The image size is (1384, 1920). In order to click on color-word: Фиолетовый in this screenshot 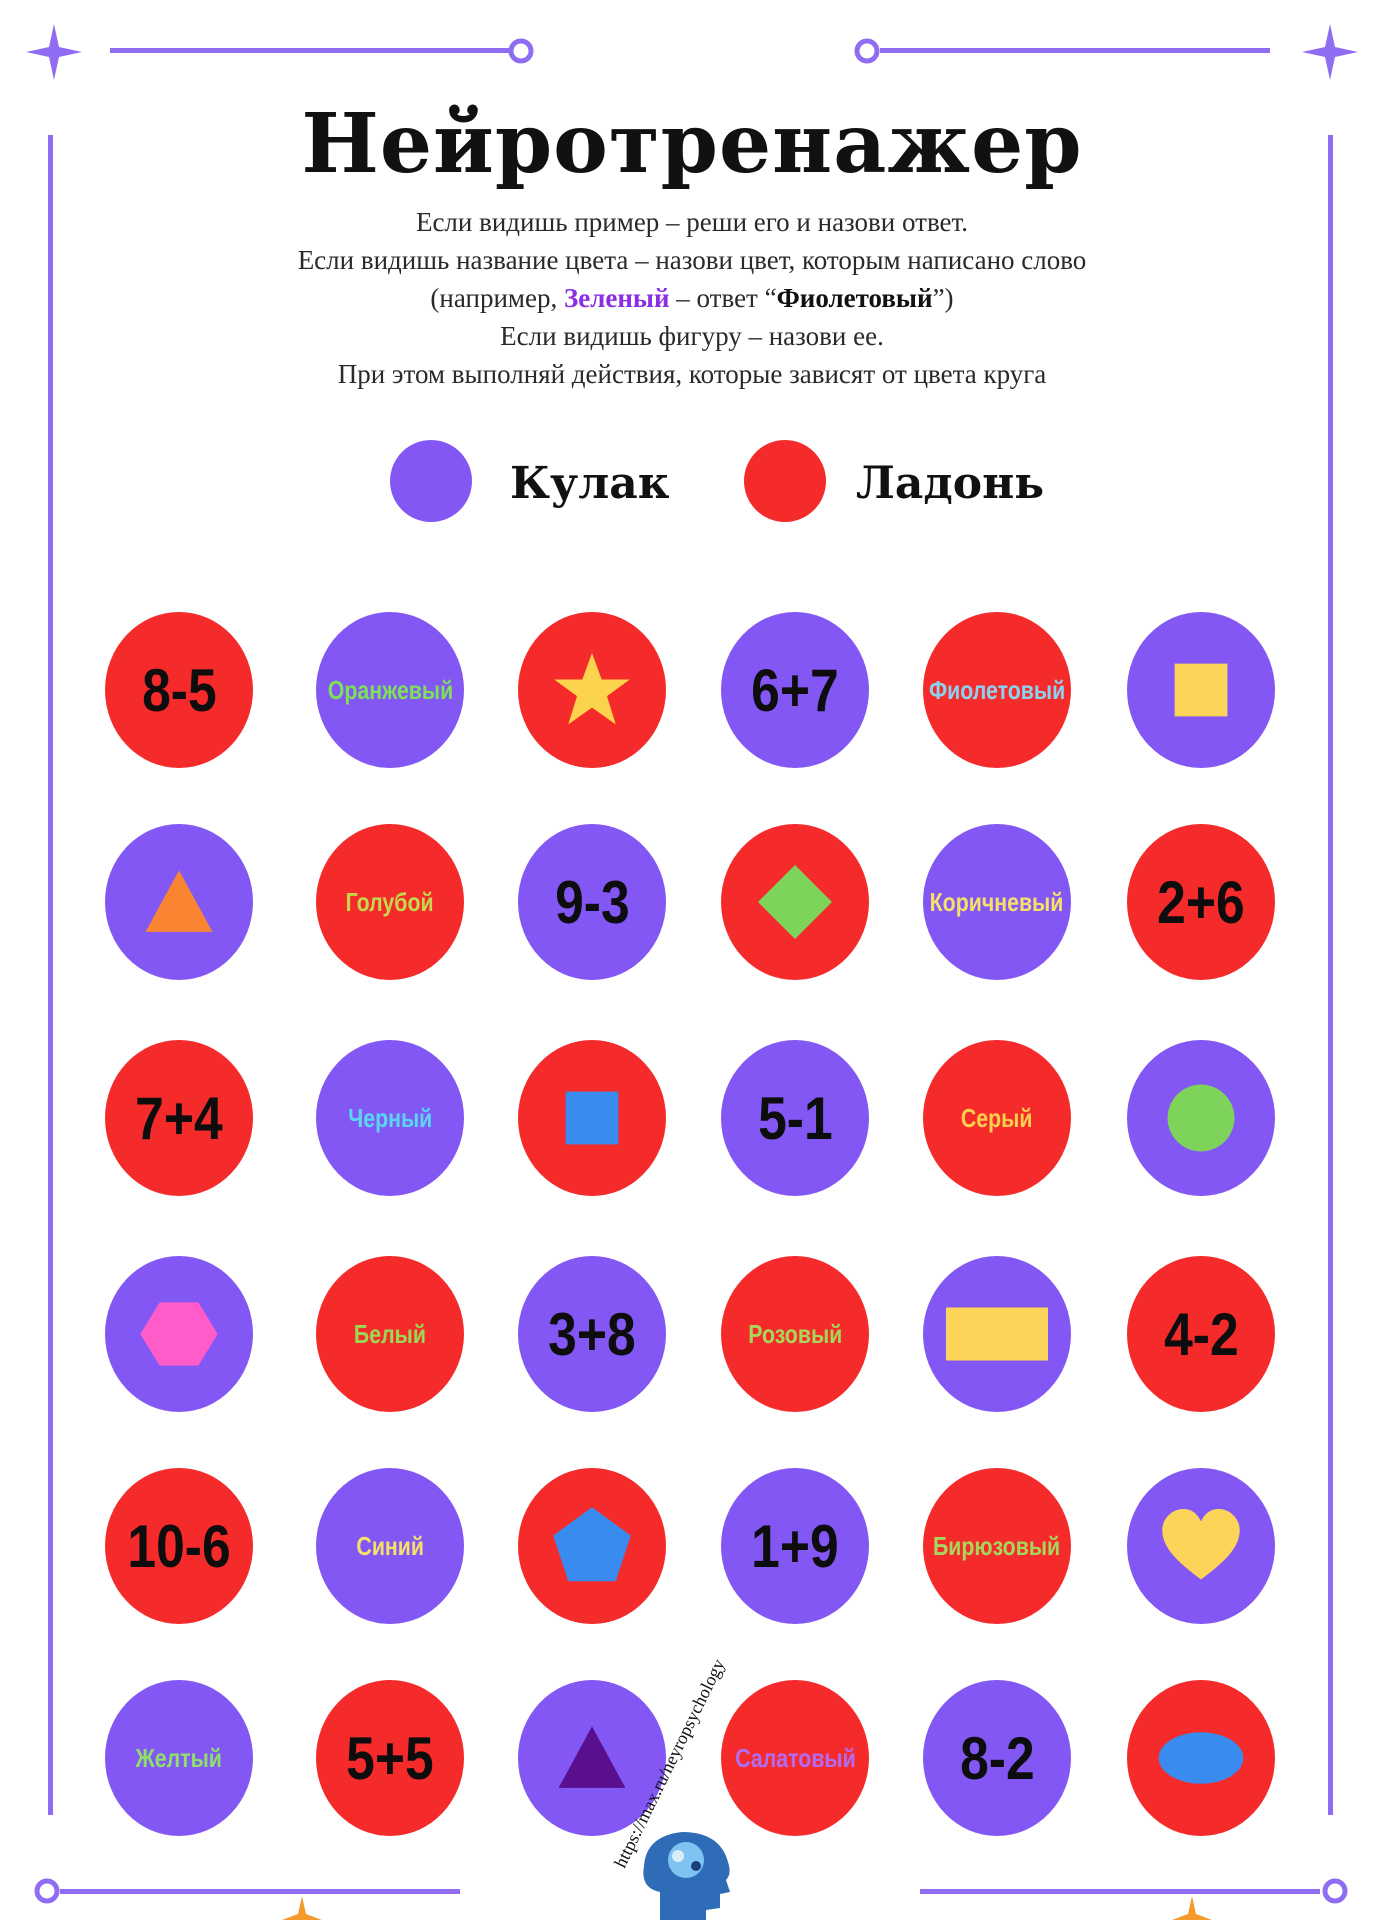, I will do `click(997, 689)`.